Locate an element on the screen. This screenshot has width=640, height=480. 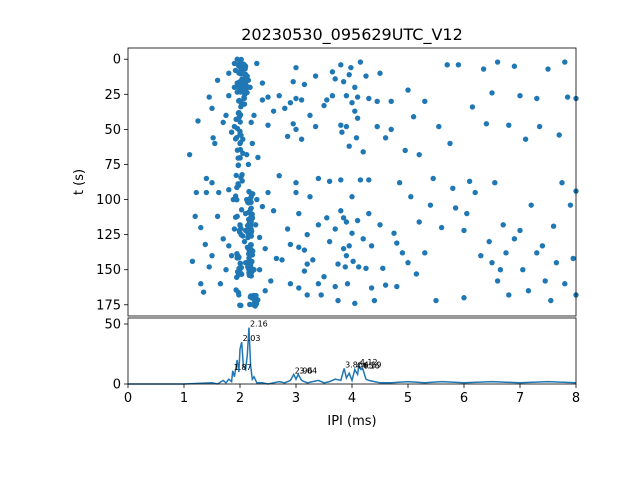
peak-label: 3.04 is located at coordinates (308, 370).